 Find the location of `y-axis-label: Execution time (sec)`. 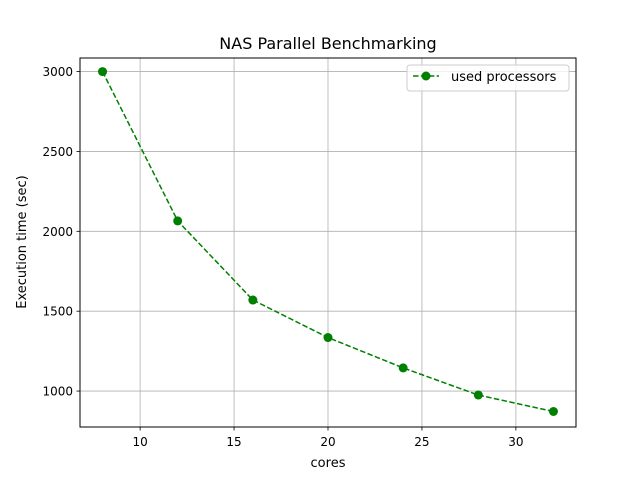

y-axis-label: Execution time (sec) is located at coordinates (22, 242).